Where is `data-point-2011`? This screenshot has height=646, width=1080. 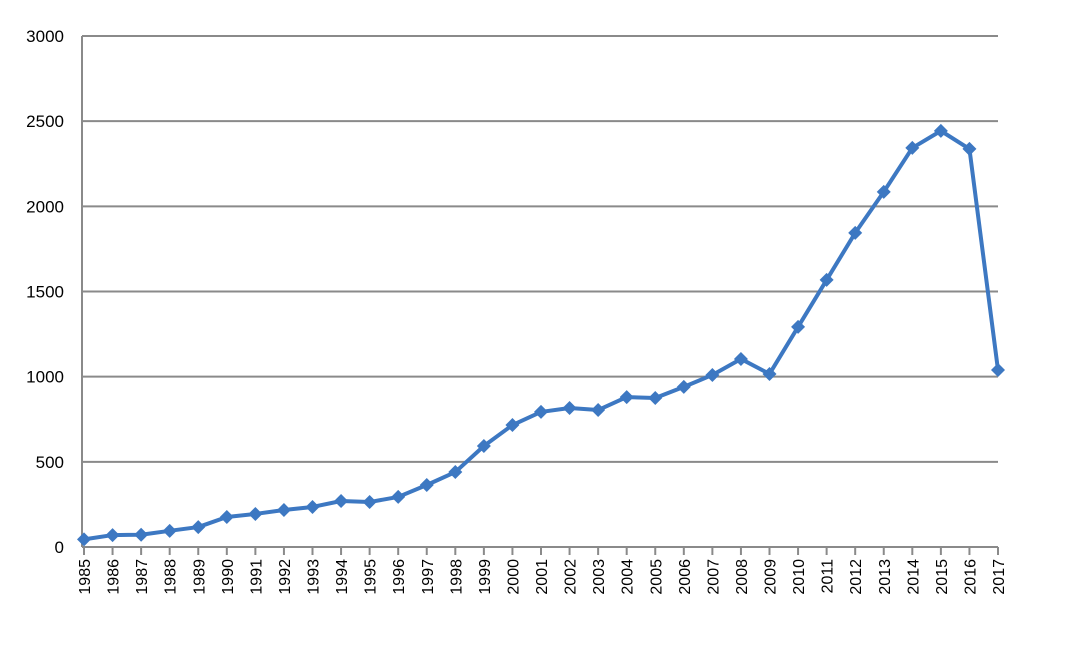 data-point-2011 is located at coordinates (826, 279).